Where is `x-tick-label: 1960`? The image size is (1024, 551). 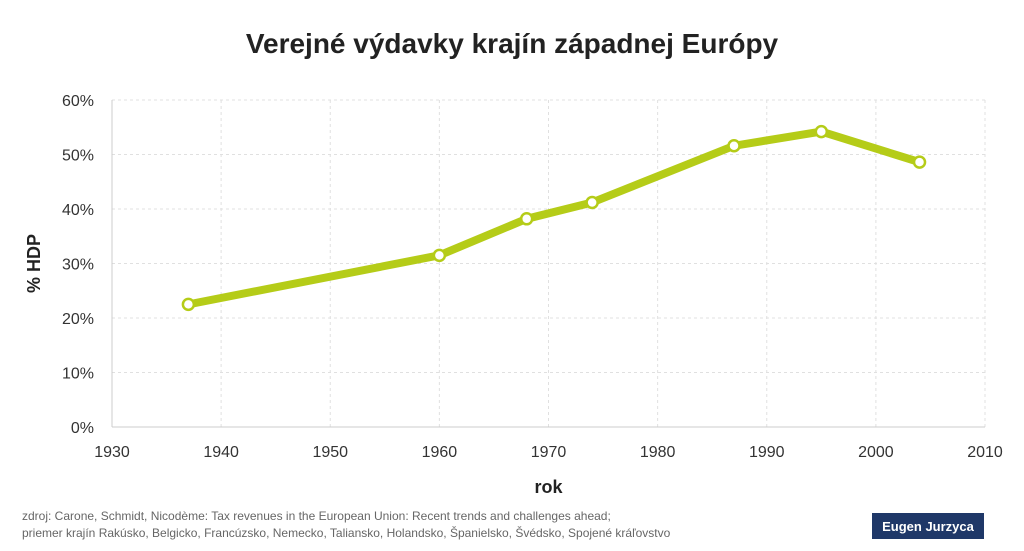
x-tick-label: 1960 is located at coordinates (440, 452).